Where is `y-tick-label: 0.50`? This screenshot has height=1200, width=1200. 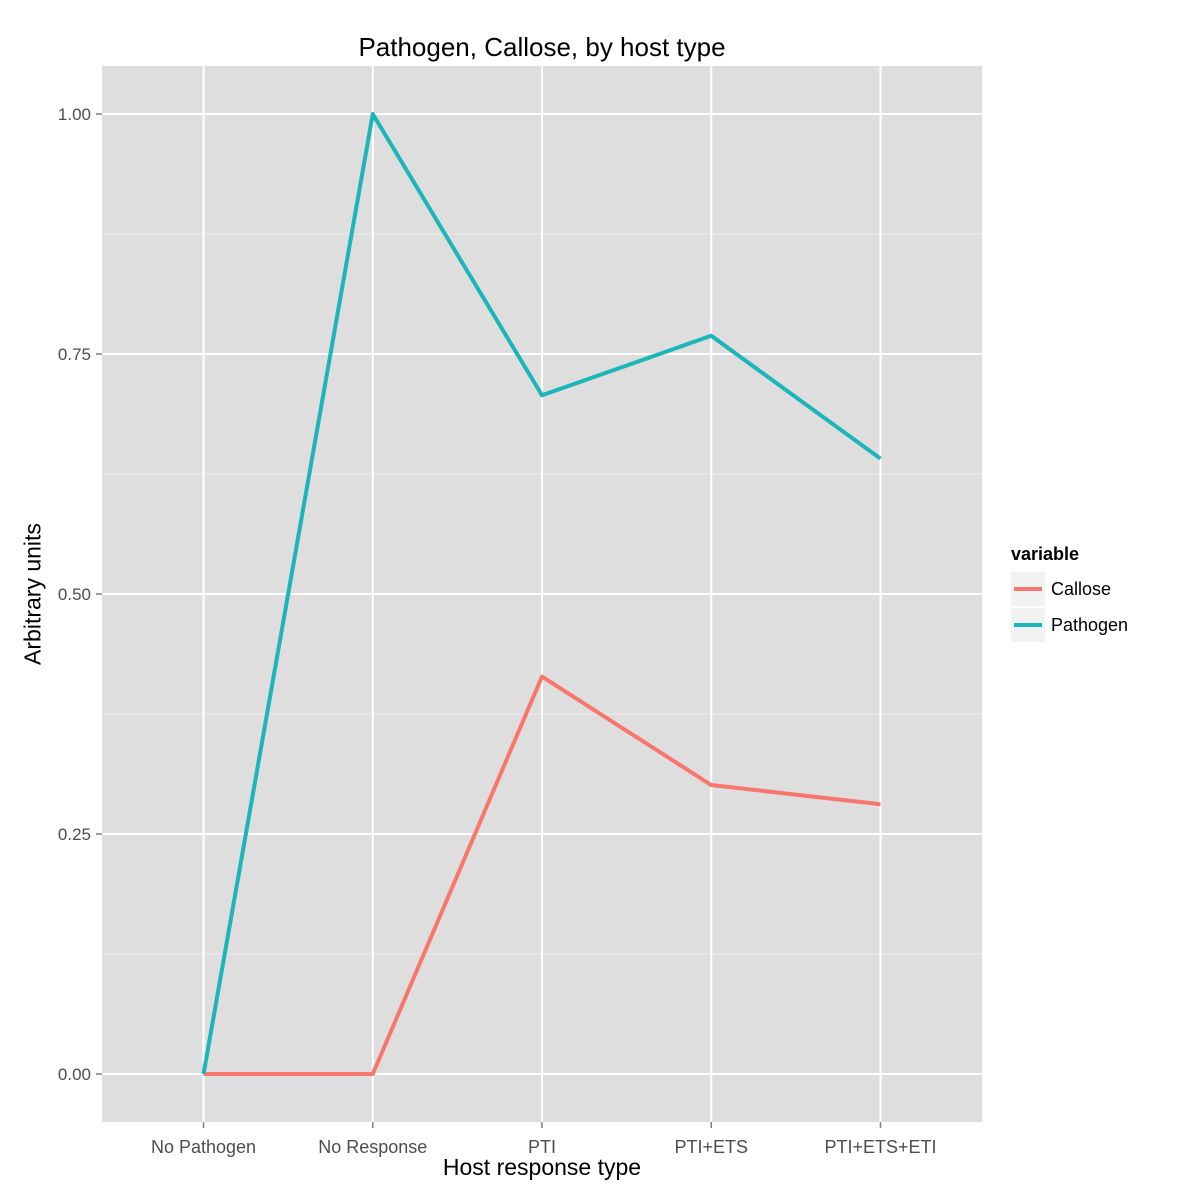 y-tick-label: 0.50 is located at coordinates (74, 594).